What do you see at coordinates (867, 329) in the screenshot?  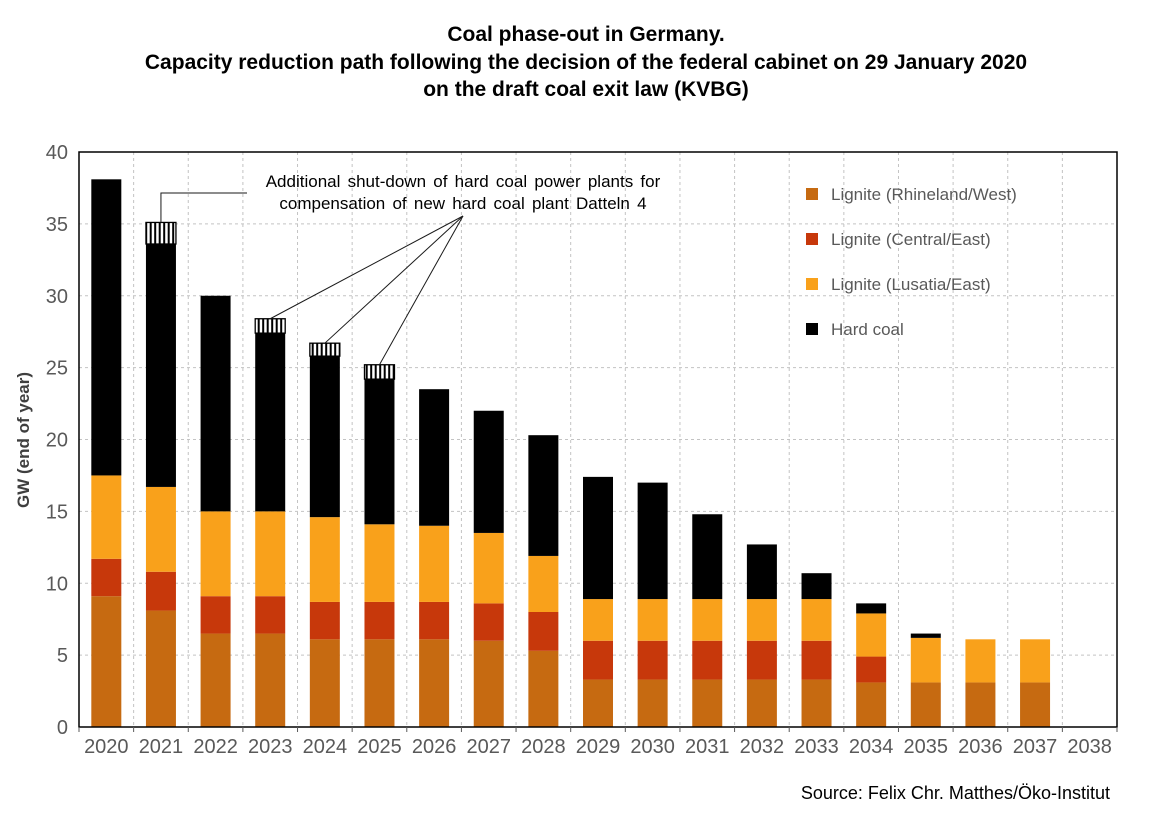 I see `legend-label-3: Hard coal` at bounding box center [867, 329].